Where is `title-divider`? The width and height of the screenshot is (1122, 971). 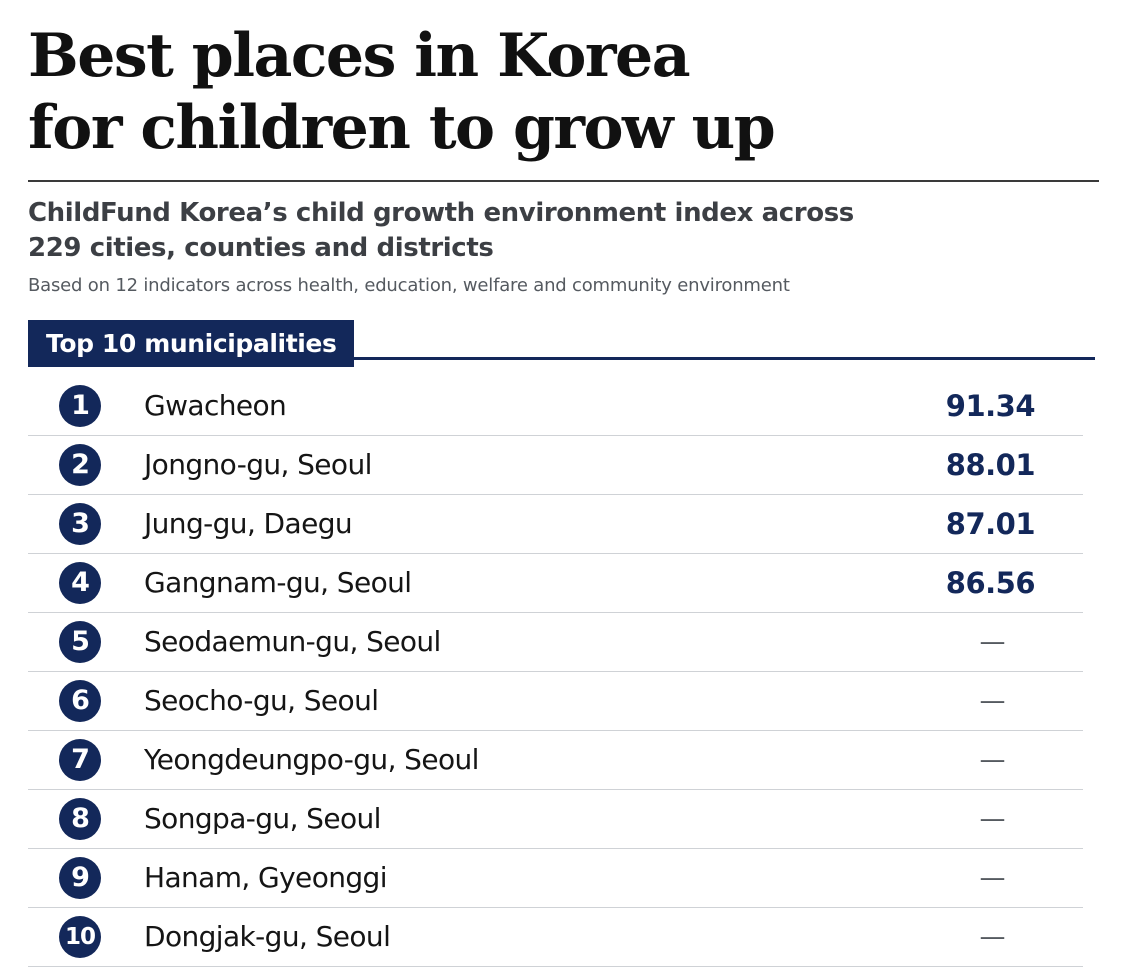 title-divider is located at coordinates (563, 181).